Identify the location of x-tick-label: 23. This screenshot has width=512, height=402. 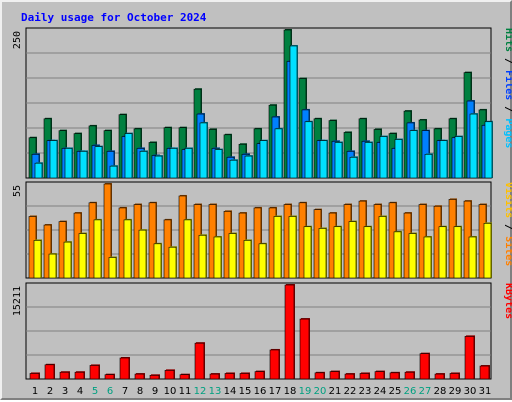
(365, 391).